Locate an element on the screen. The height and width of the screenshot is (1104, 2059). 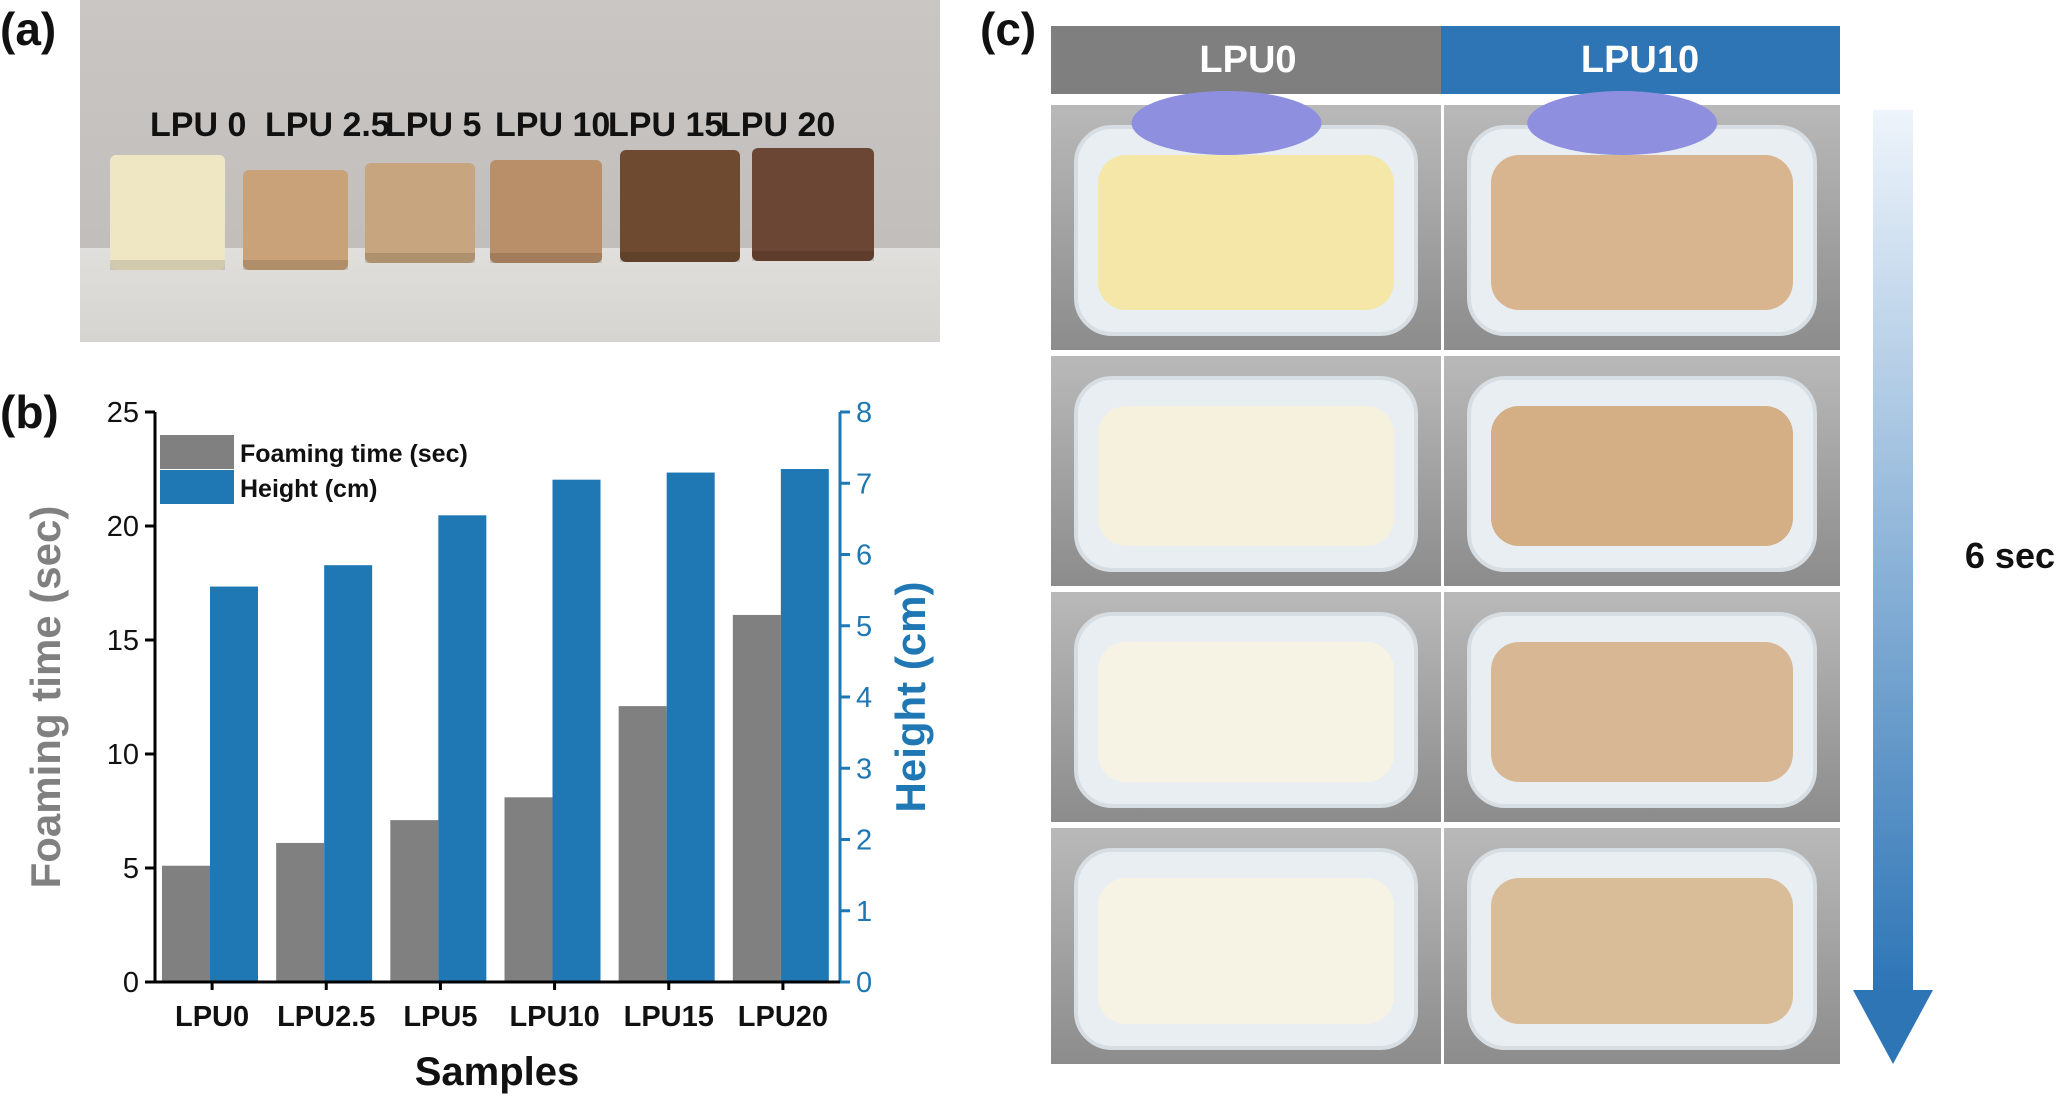
panel-a-label: (a) is located at coordinates (28, 29).